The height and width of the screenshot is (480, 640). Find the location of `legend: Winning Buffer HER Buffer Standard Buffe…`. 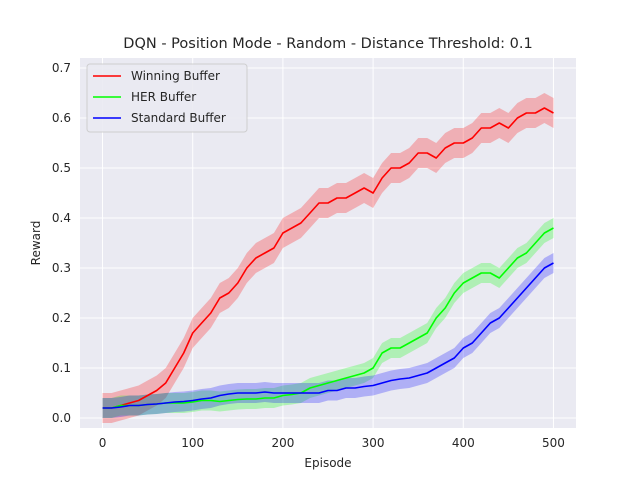

legend: Winning Buffer HER Buffer Standard Buffe… is located at coordinates (167, 98).